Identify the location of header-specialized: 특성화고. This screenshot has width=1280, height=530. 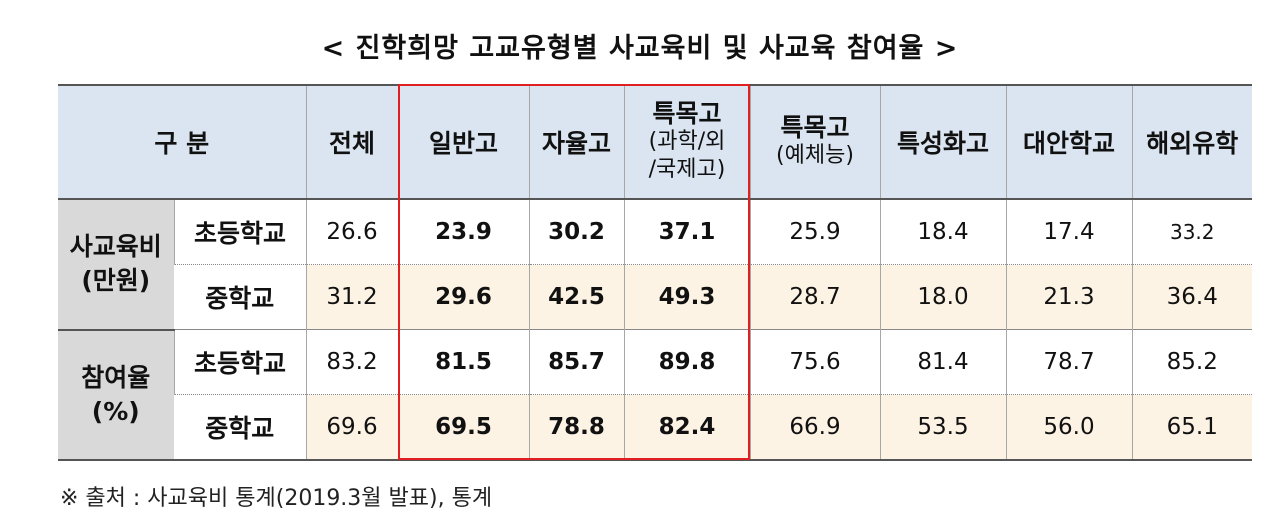
(942, 141).